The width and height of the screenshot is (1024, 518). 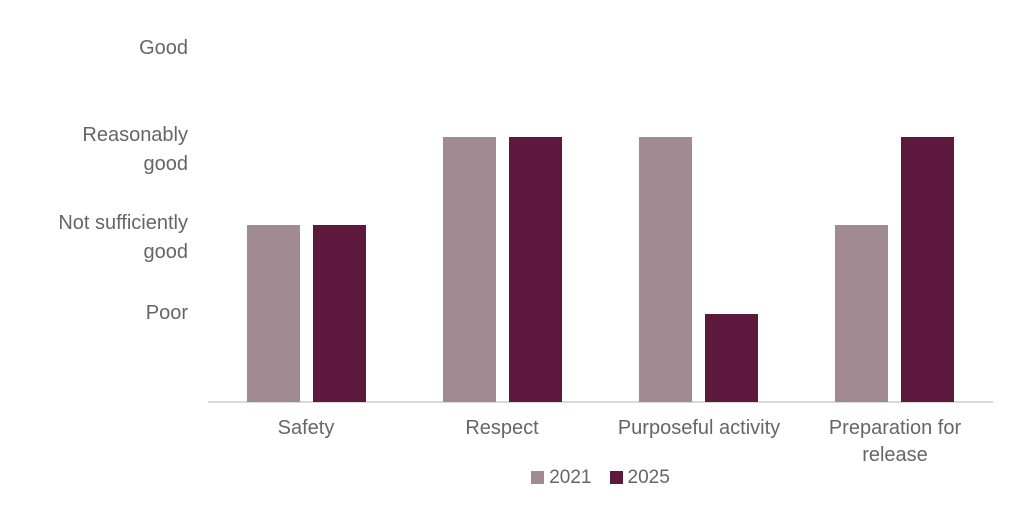 What do you see at coordinates (895, 441) in the screenshot?
I see `x-category-label-preparation-for-release: Preparation for release` at bounding box center [895, 441].